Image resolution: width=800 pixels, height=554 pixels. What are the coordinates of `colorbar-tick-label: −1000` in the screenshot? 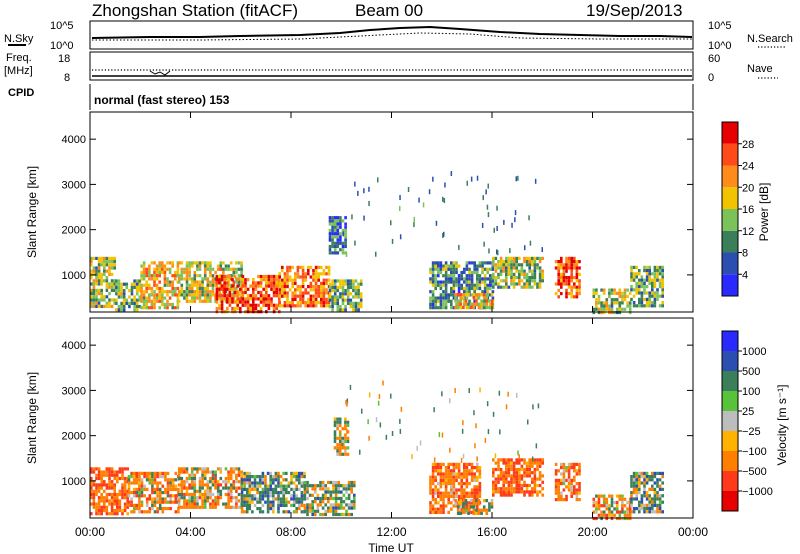 It's located at (757, 492).